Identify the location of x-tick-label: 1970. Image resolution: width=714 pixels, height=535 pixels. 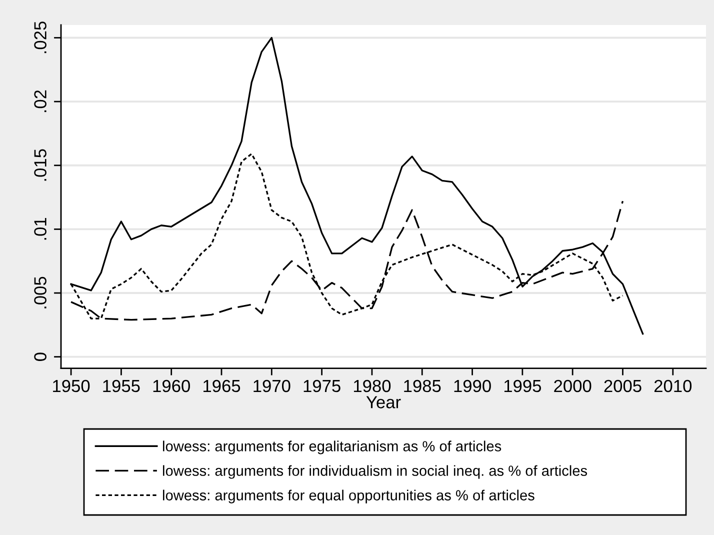
(272, 386).